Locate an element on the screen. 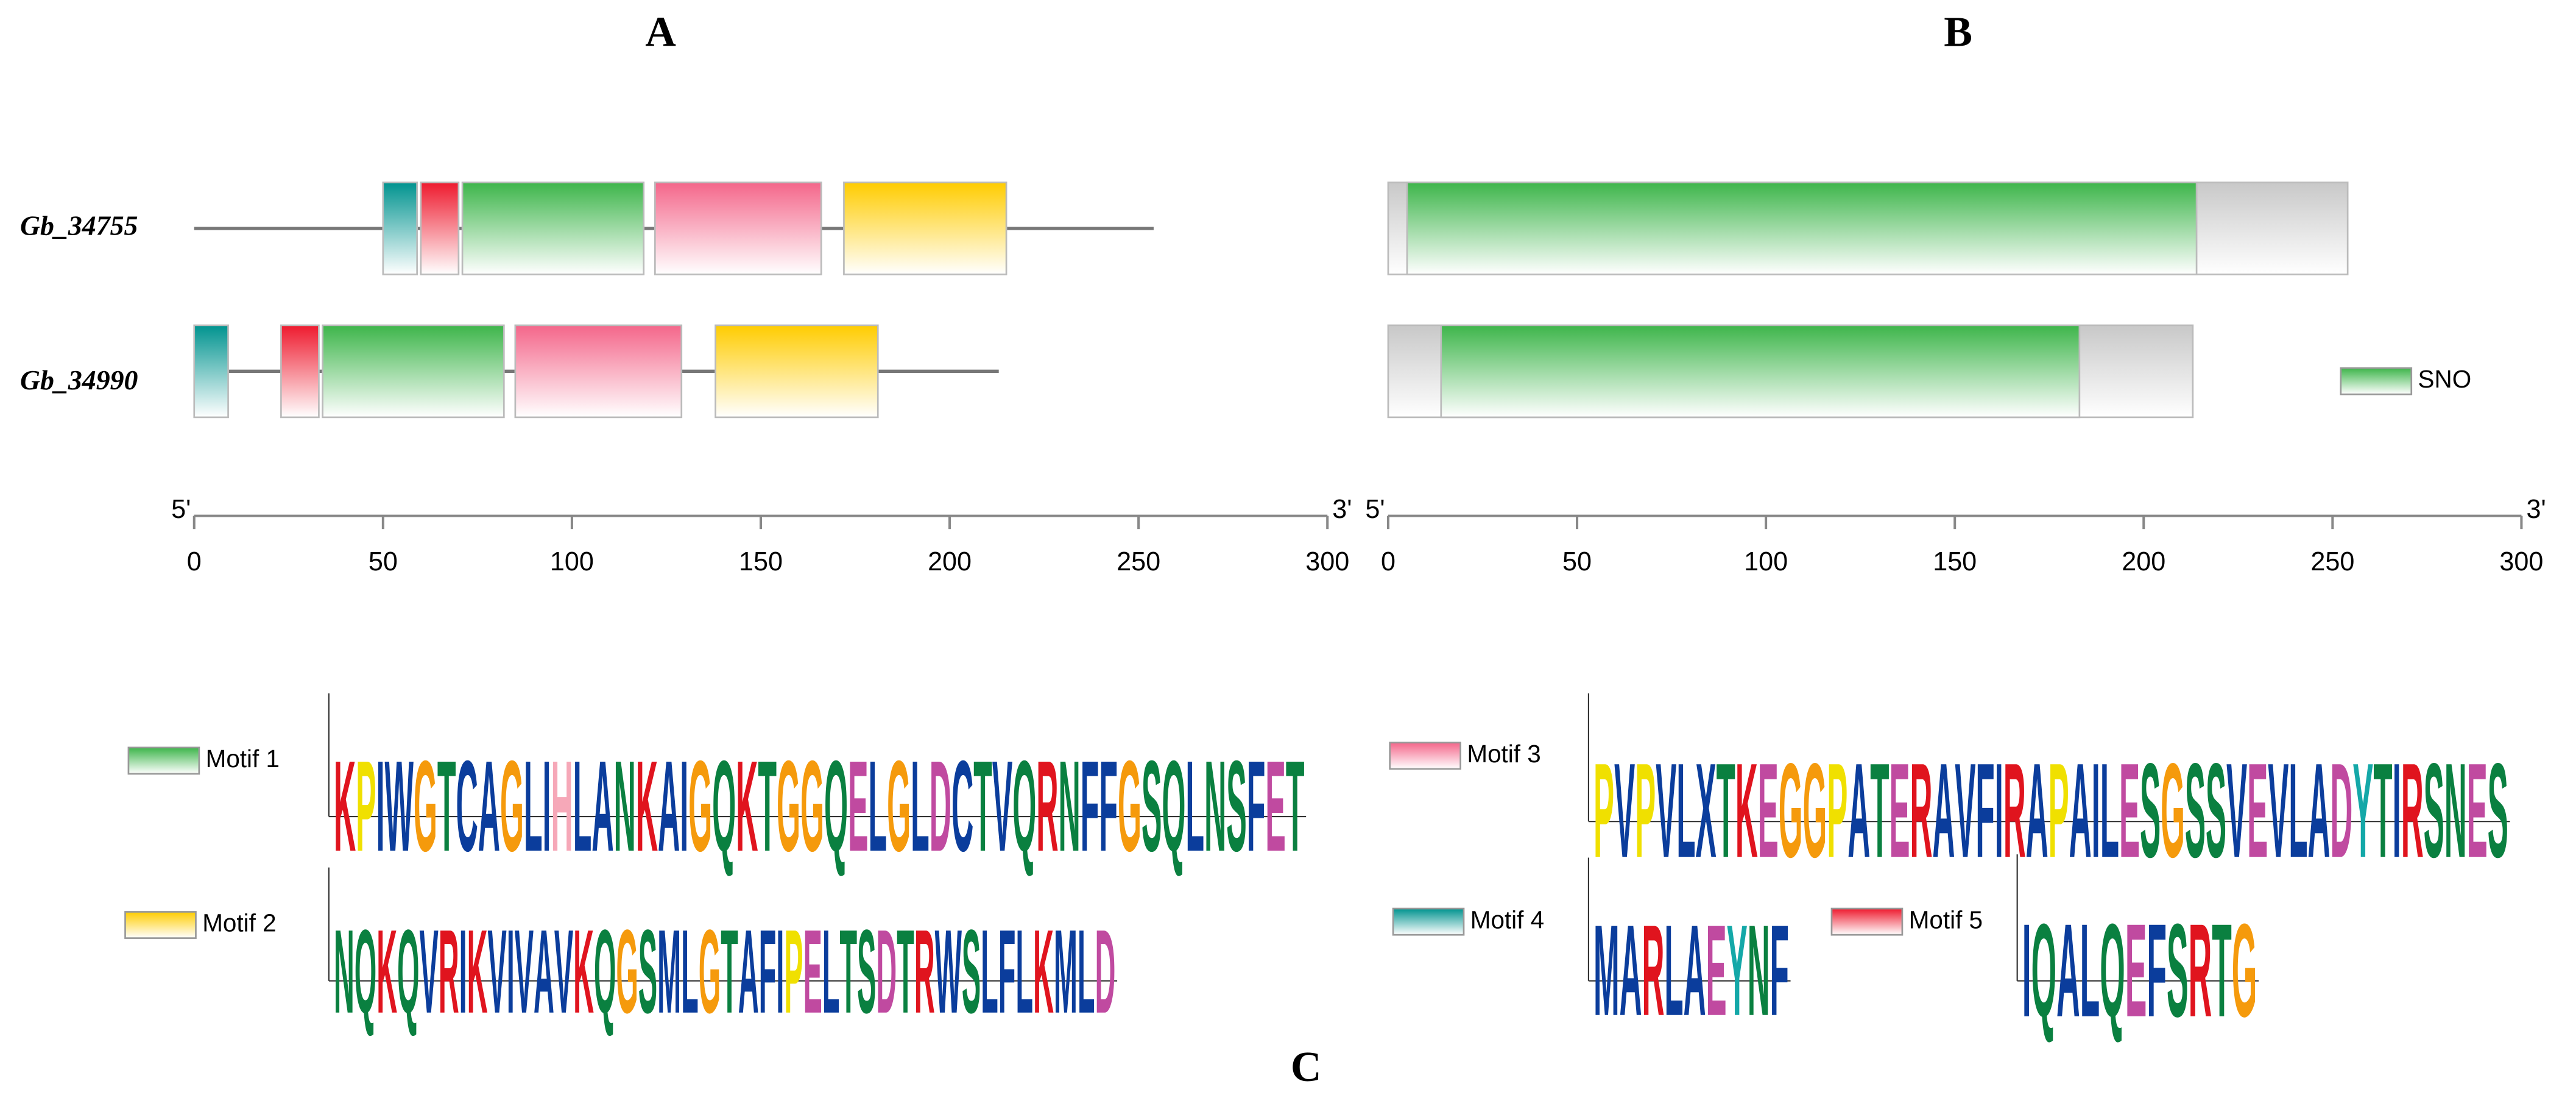 The image size is (2576, 1109). gene-name: Gb_34755 is located at coordinates (79, 225).